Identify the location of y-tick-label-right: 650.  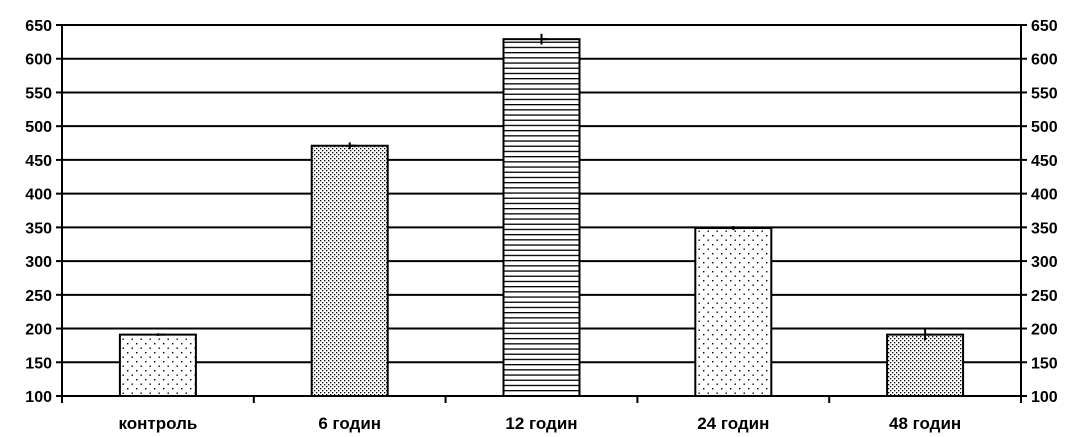
(1044, 26).